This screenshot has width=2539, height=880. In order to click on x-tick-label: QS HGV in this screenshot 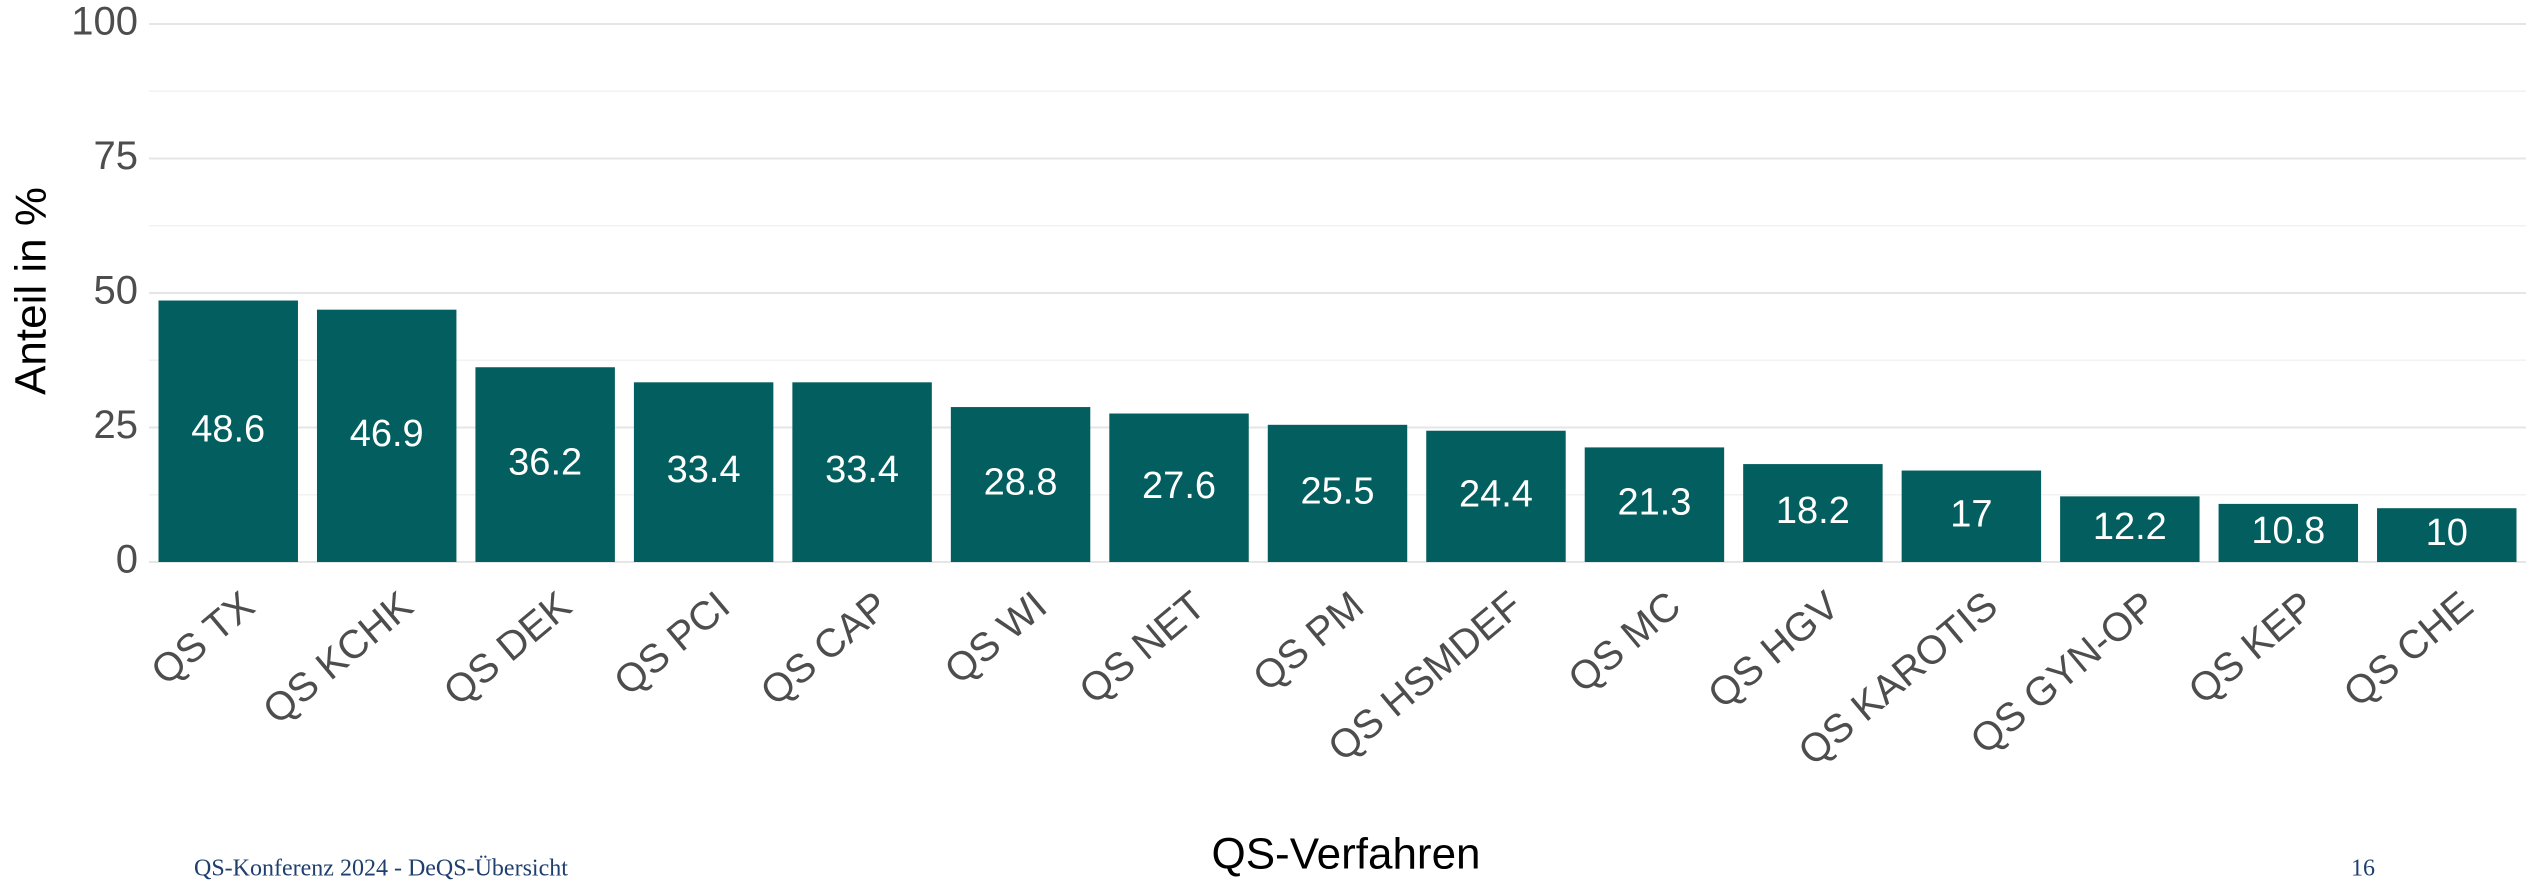, I will do `click(1774, 650)`.